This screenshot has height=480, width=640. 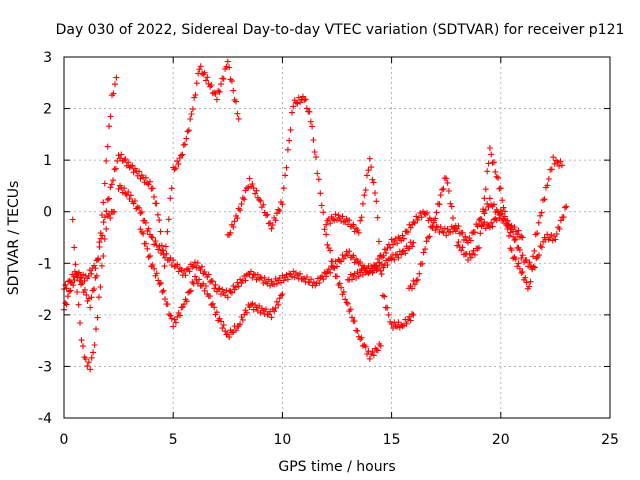 What do you see at coordinates (47, 161) in the screenshot?
I see `y-tick-label: 1` at bounding box center [47, 161].